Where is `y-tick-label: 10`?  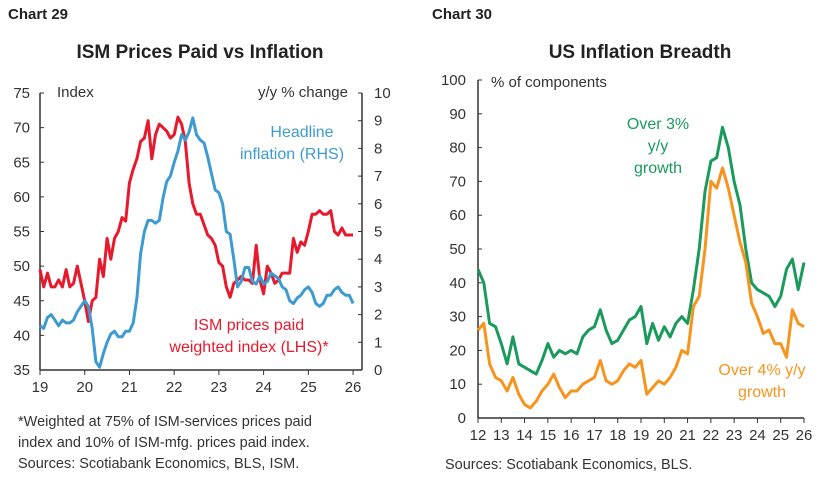
y-tick-label: 10 is located at coordinates (457, 384).